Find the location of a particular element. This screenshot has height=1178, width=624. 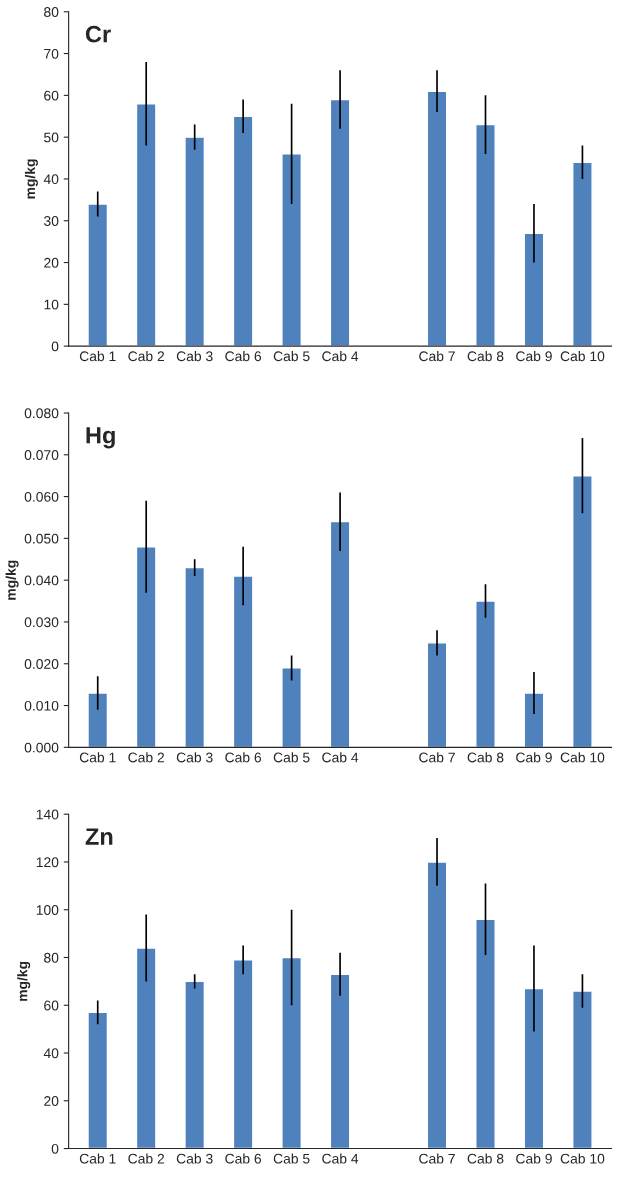

y-tick-label: 0.010 is located at coordinates (41, 705).